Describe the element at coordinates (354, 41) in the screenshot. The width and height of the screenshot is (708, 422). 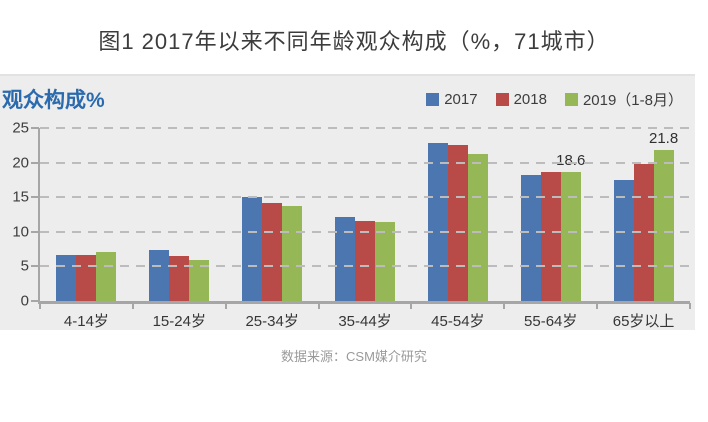
I see `chart-title: 图1 2017年以来不同年龄观众构成（%，71城市）` at that location.